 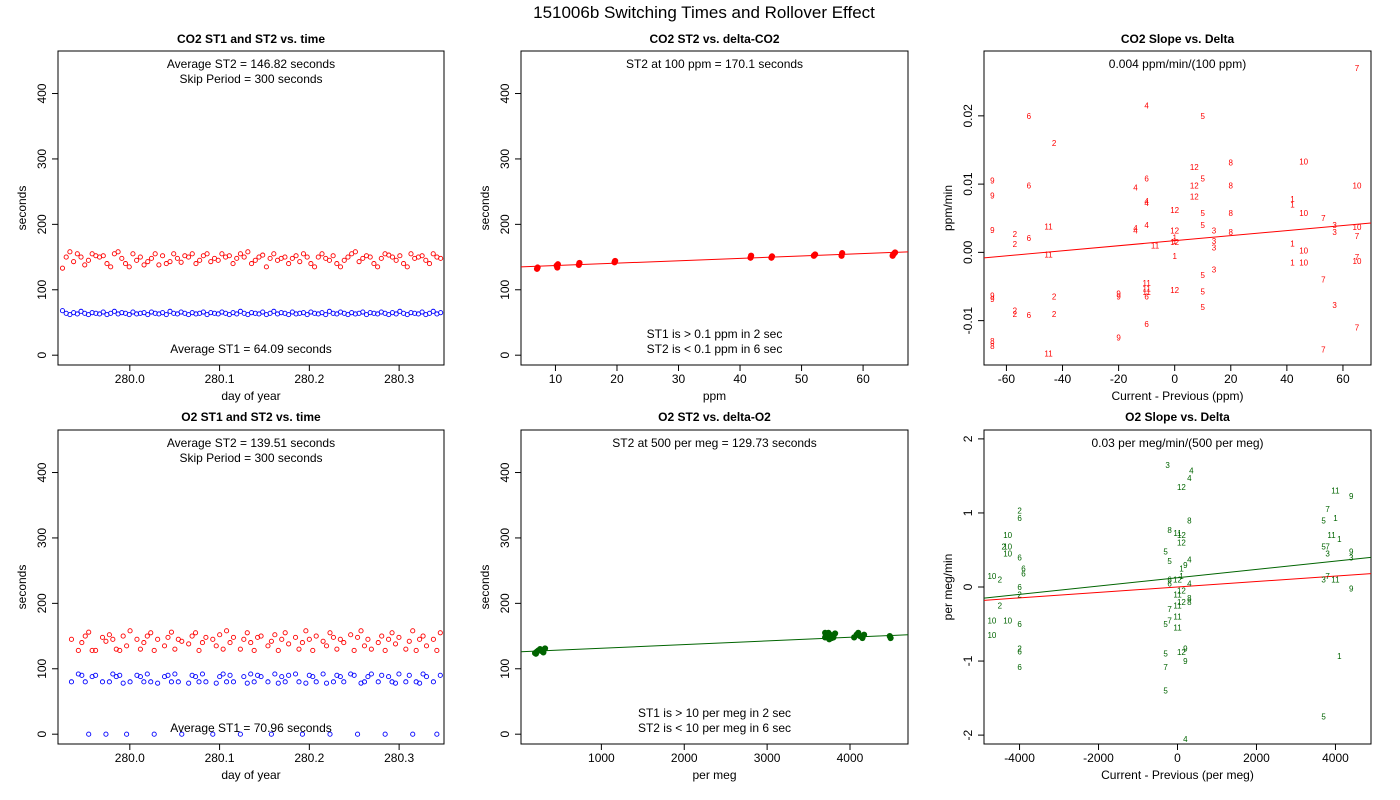 What do you see at coordinates (399, 758) in the screenshot?
I see `x-tick-label: 280.3` at bounding box center [399, 758].